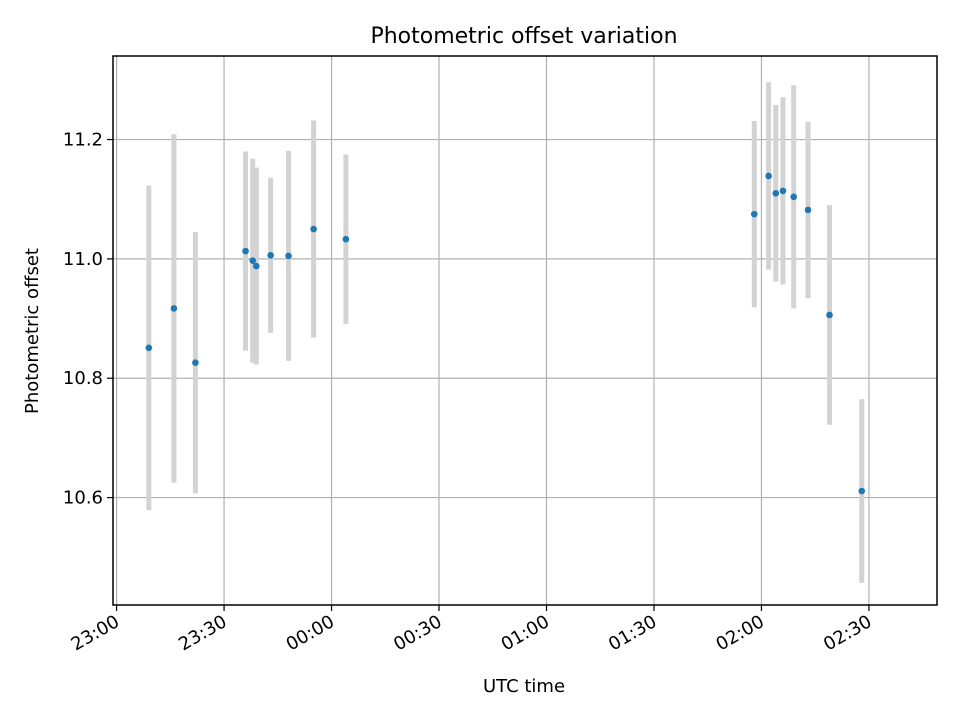 This screenshot has height=720, width=960. Describe the element at coordinates (83, 259) in the screenshot. I see `y-tick-label: 11.0` at that location.